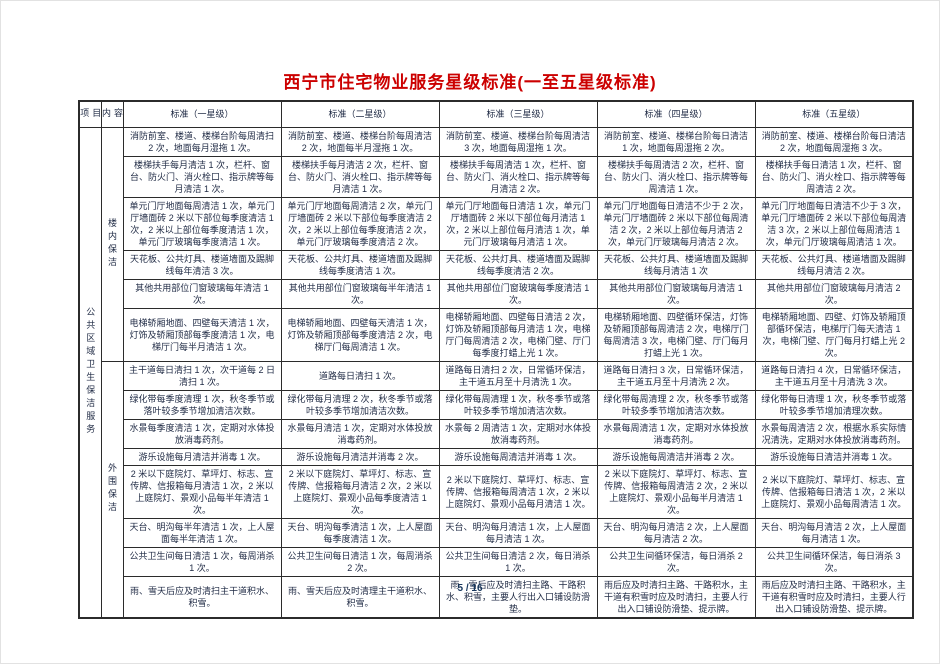 The width and height of the screenshot is (940, 664). What do you see at coordinates (360, 375) in the screenshot?
I see `standard-cell: 道路每日清扫 1 次。` at bounding box center [360, 375].